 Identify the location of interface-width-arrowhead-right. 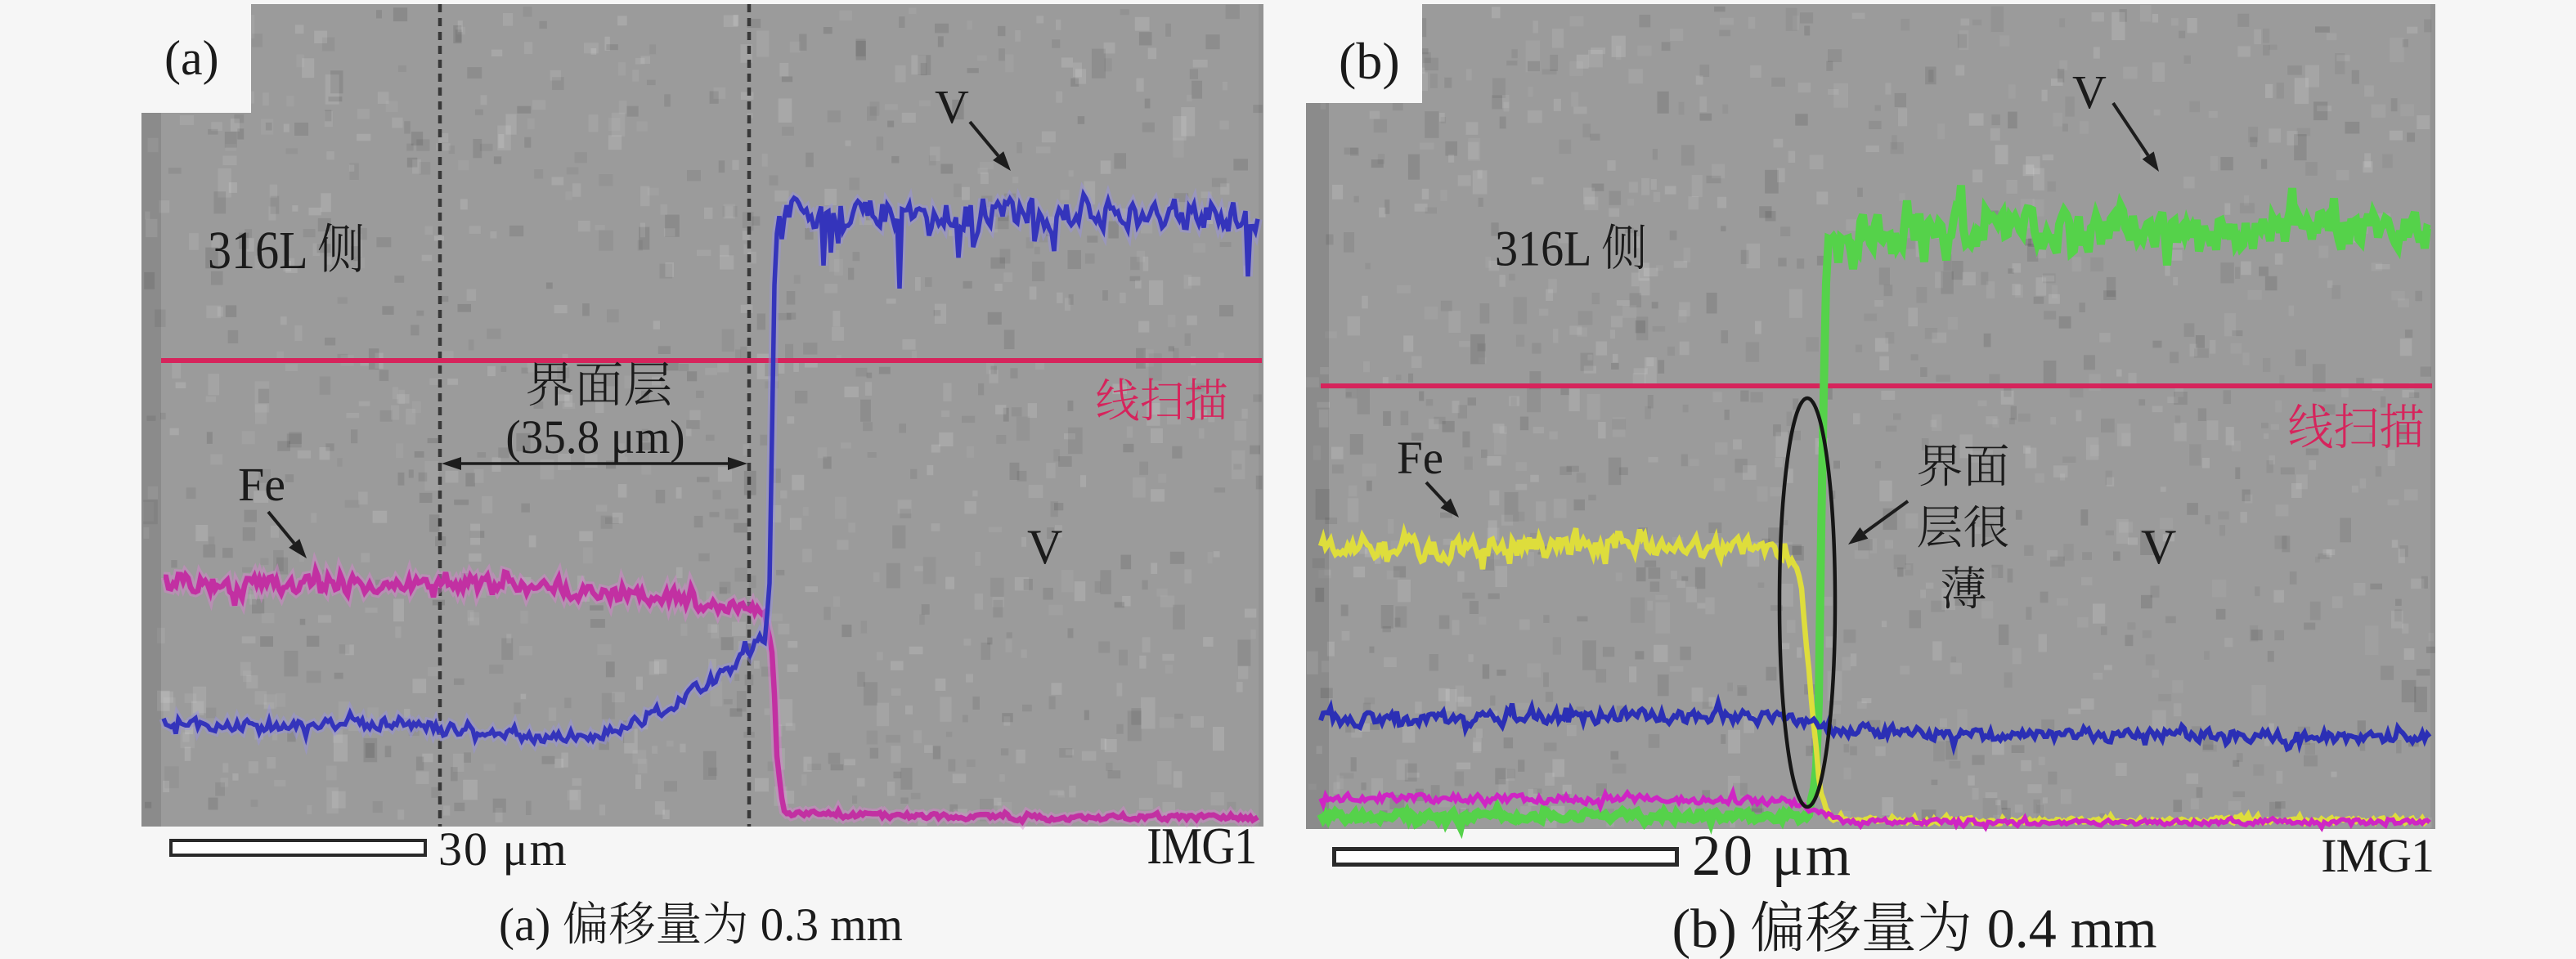
(737, 463).